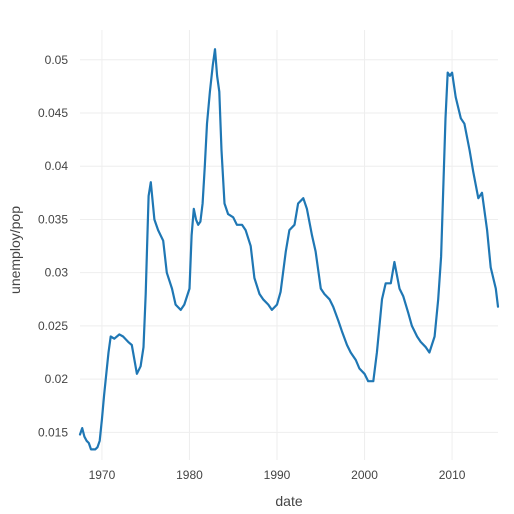 The height and width of the screenshot is (514, 514). What do you see at coordinates (277, 475) in the screenshot?
I see `x-tick-label: 1990` at bounding box center [277, 475].